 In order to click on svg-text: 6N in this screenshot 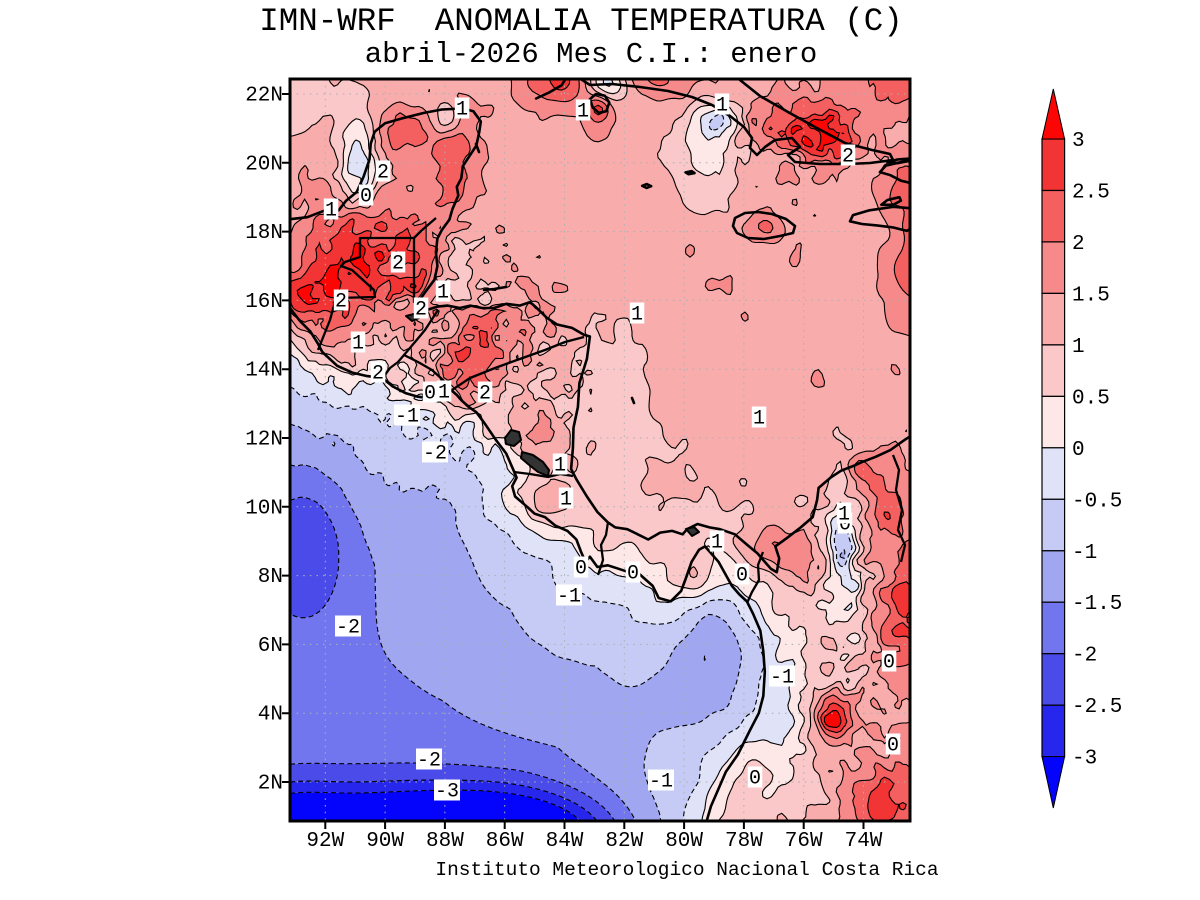, I will do `click(270, 646)`.